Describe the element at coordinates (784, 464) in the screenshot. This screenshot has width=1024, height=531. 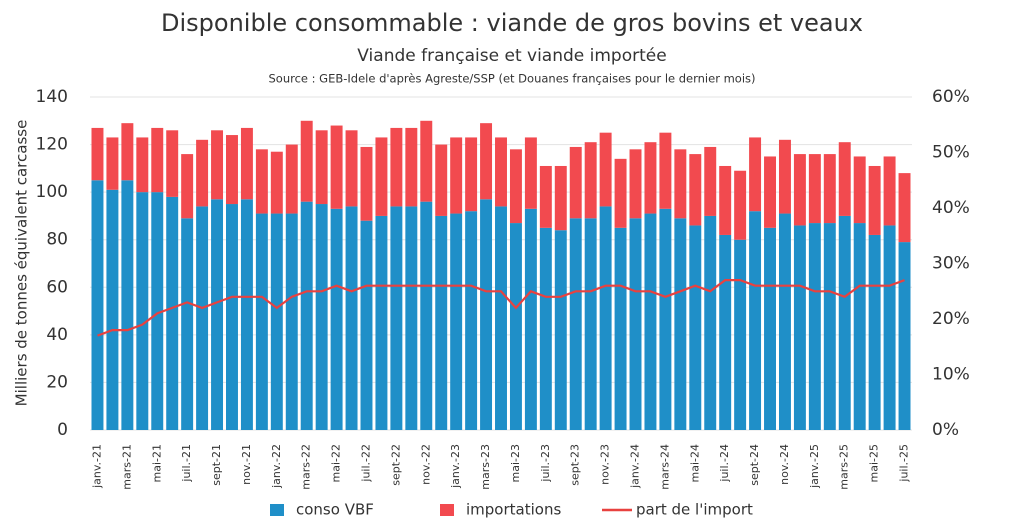
I see `x-tick-label: nov.-24` at that location.